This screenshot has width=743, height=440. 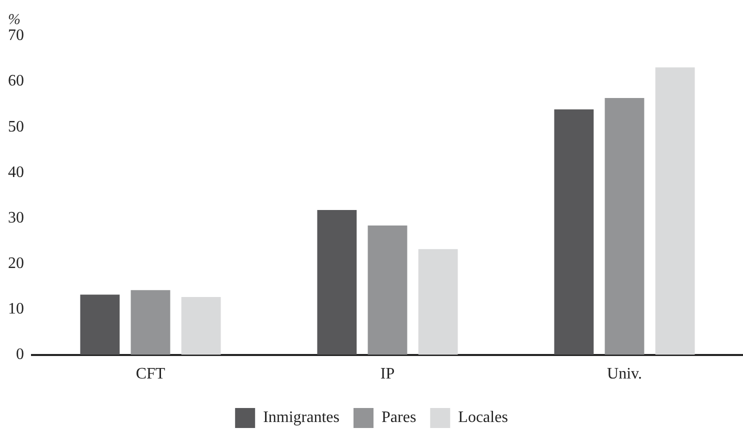 What do you see at coordinates (399, 417) in the screenshot?
I see `legend-label: Pares` at bounding box center [399, 417].